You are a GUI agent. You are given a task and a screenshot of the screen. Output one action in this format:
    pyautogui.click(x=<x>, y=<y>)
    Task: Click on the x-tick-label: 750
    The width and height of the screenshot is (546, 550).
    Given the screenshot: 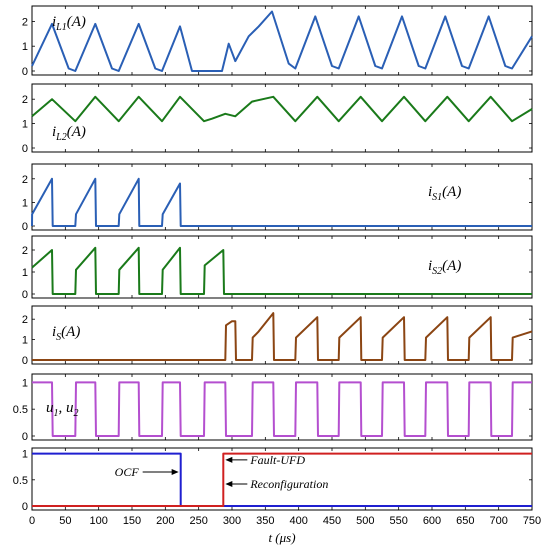 What is the action you would take?
    pyautogui.click(x=532, y=521)
    